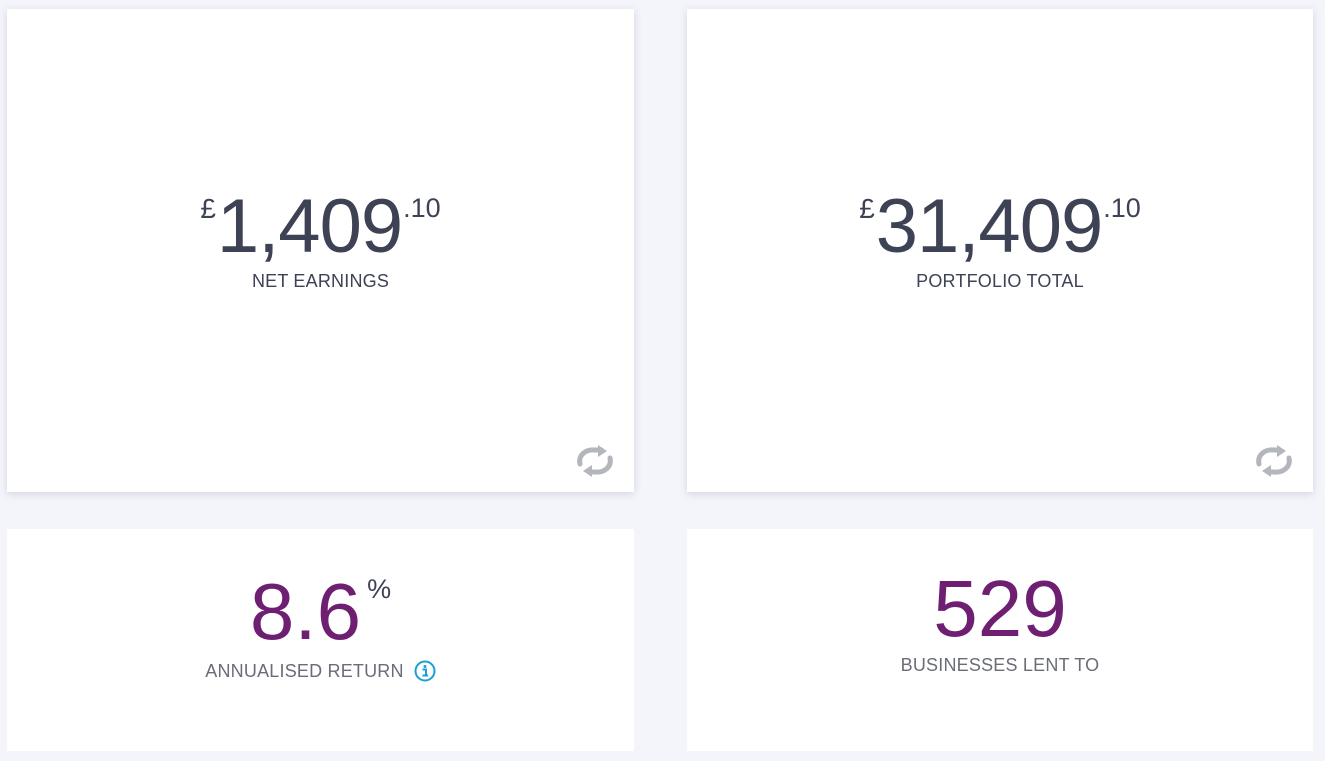  What do you see at coordinates (309, 226) in the screenshot?
I see `net-earnings-whole: 1,409` at bounding box center [309, 226].